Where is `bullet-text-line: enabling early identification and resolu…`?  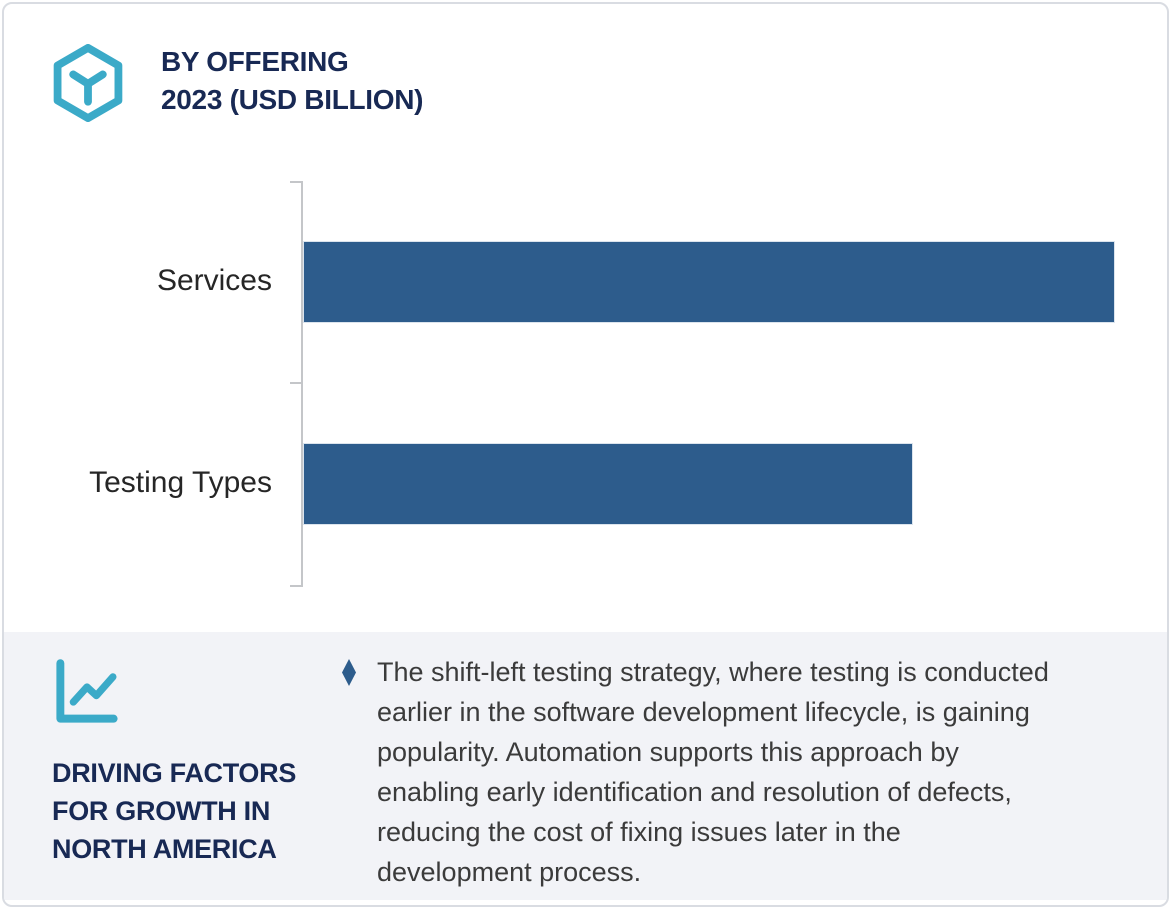 bullet-text-line: enabling early identification and resolu… is located at coordinates (694, 792).